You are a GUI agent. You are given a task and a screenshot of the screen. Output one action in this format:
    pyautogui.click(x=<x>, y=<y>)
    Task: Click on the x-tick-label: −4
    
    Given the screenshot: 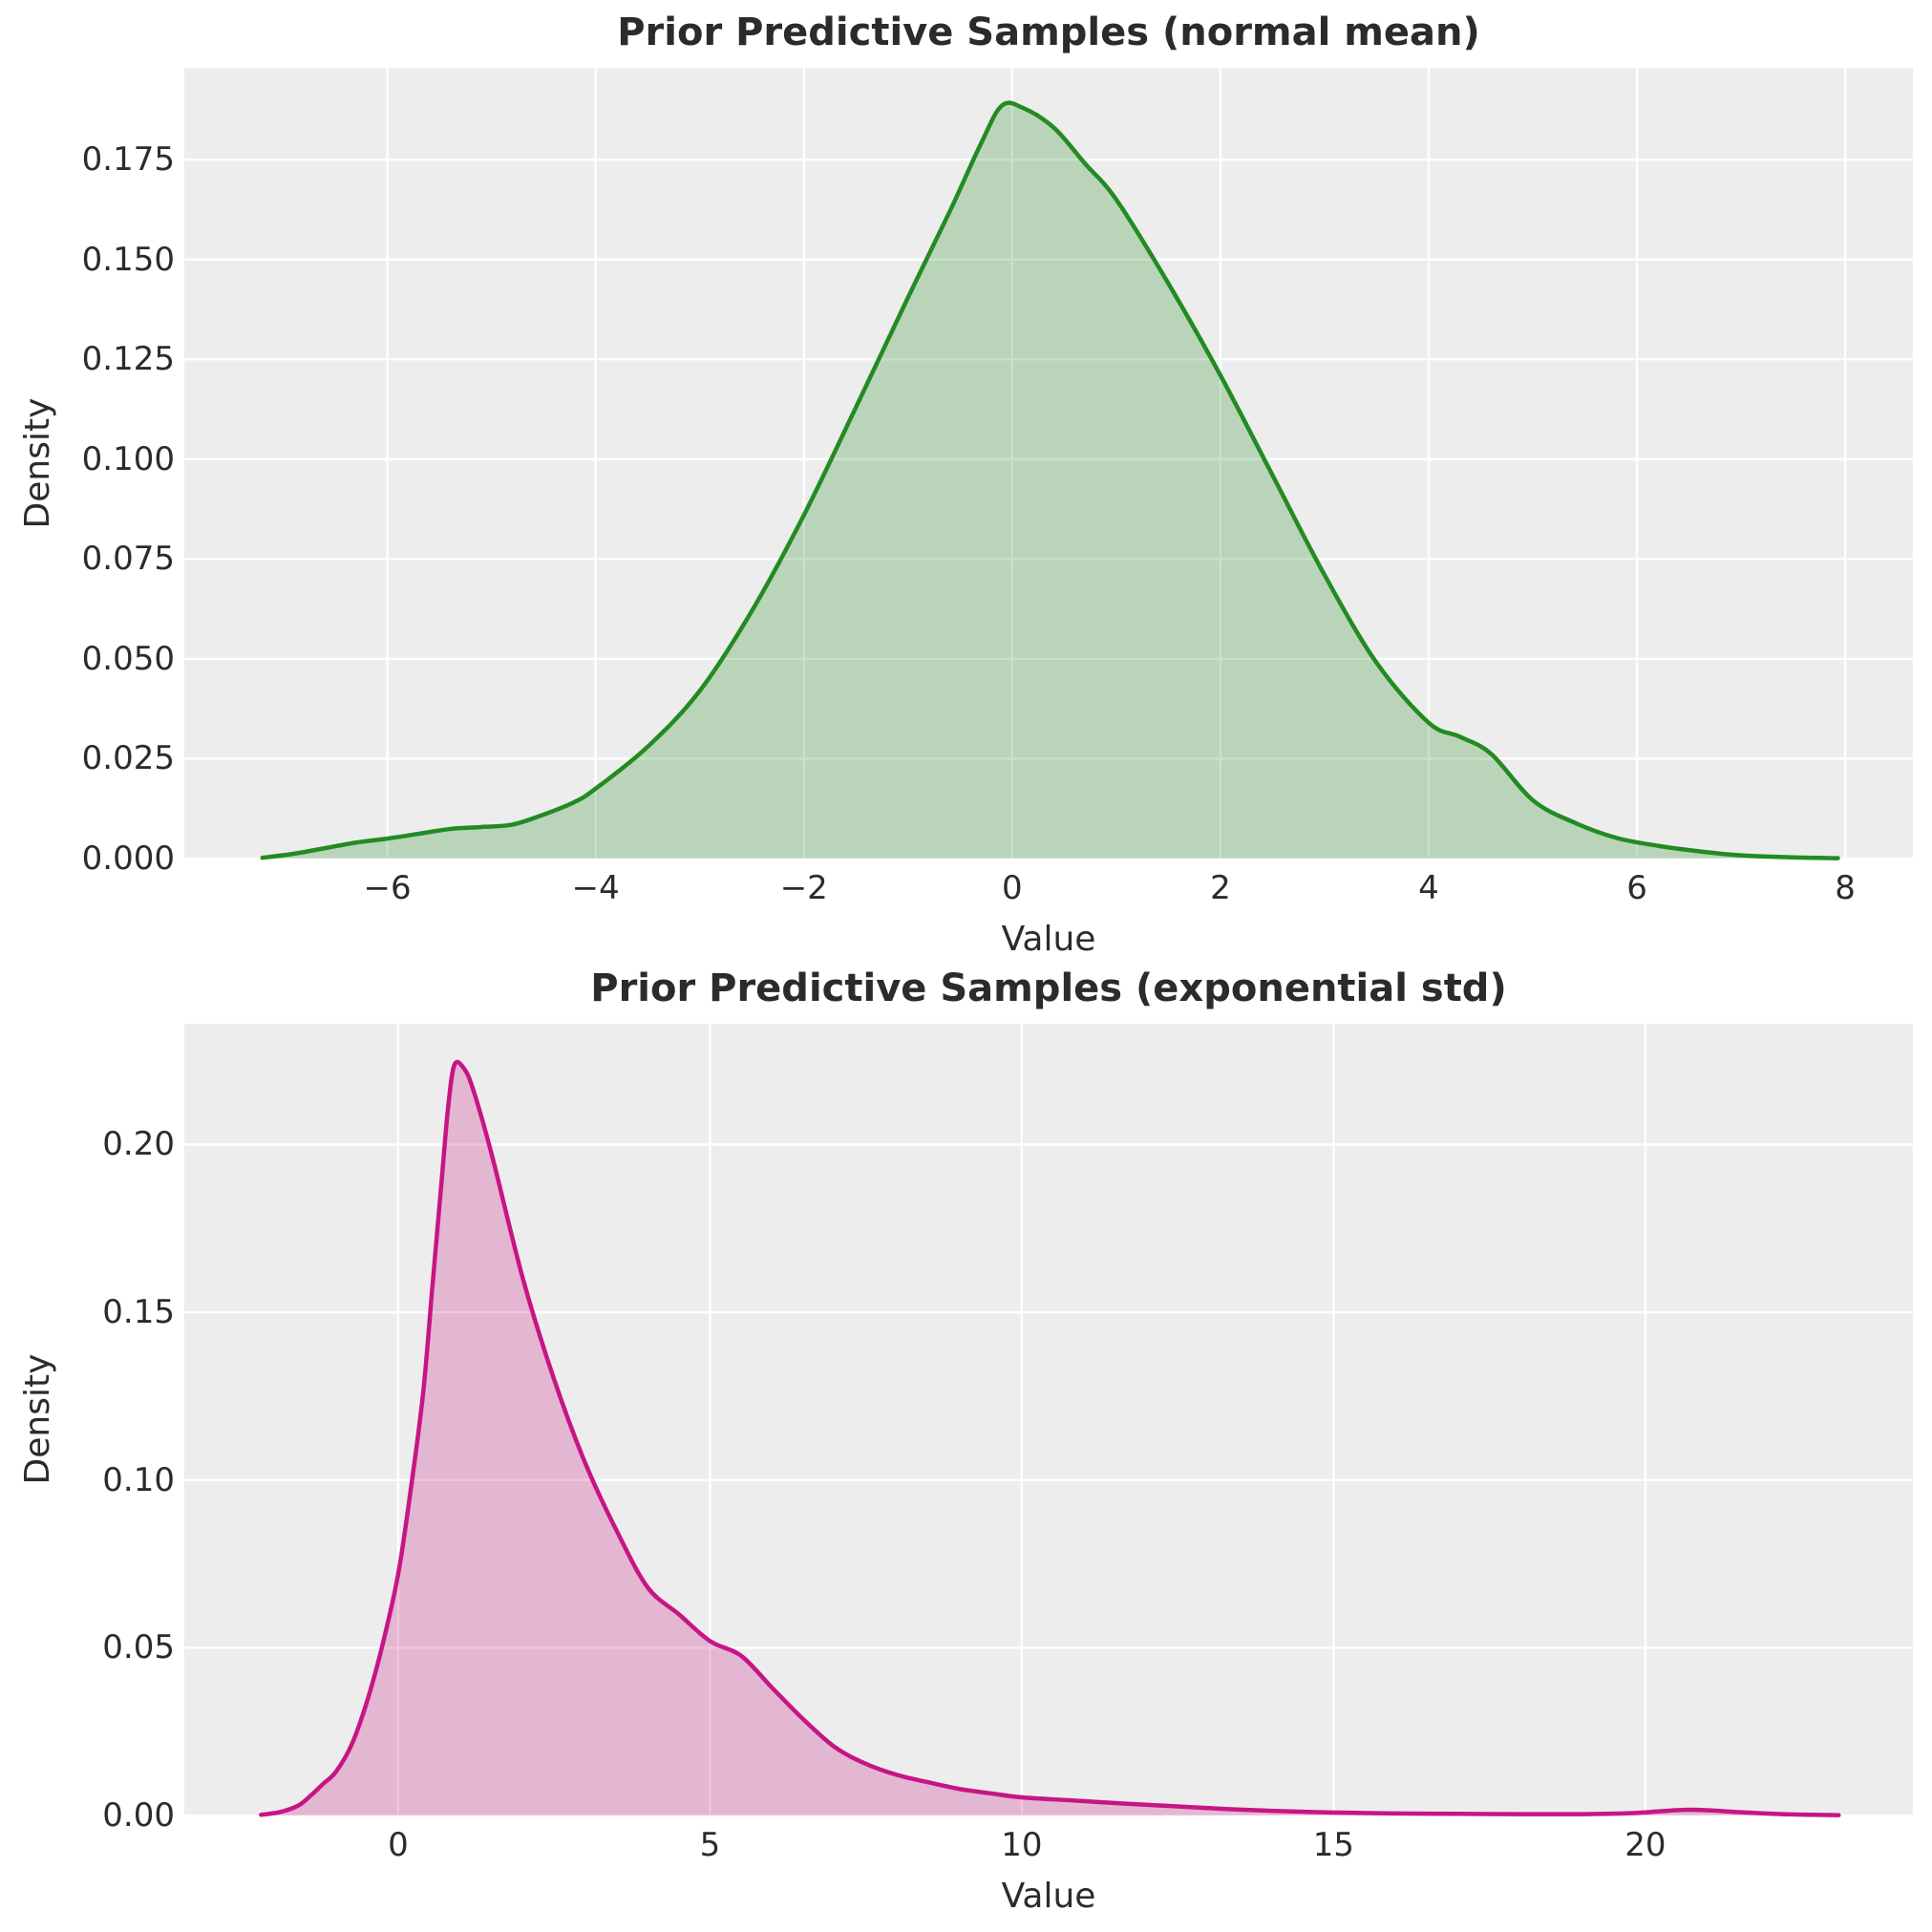 What is the action you would take?
    pyautogui.click(x=595, y=888)
    